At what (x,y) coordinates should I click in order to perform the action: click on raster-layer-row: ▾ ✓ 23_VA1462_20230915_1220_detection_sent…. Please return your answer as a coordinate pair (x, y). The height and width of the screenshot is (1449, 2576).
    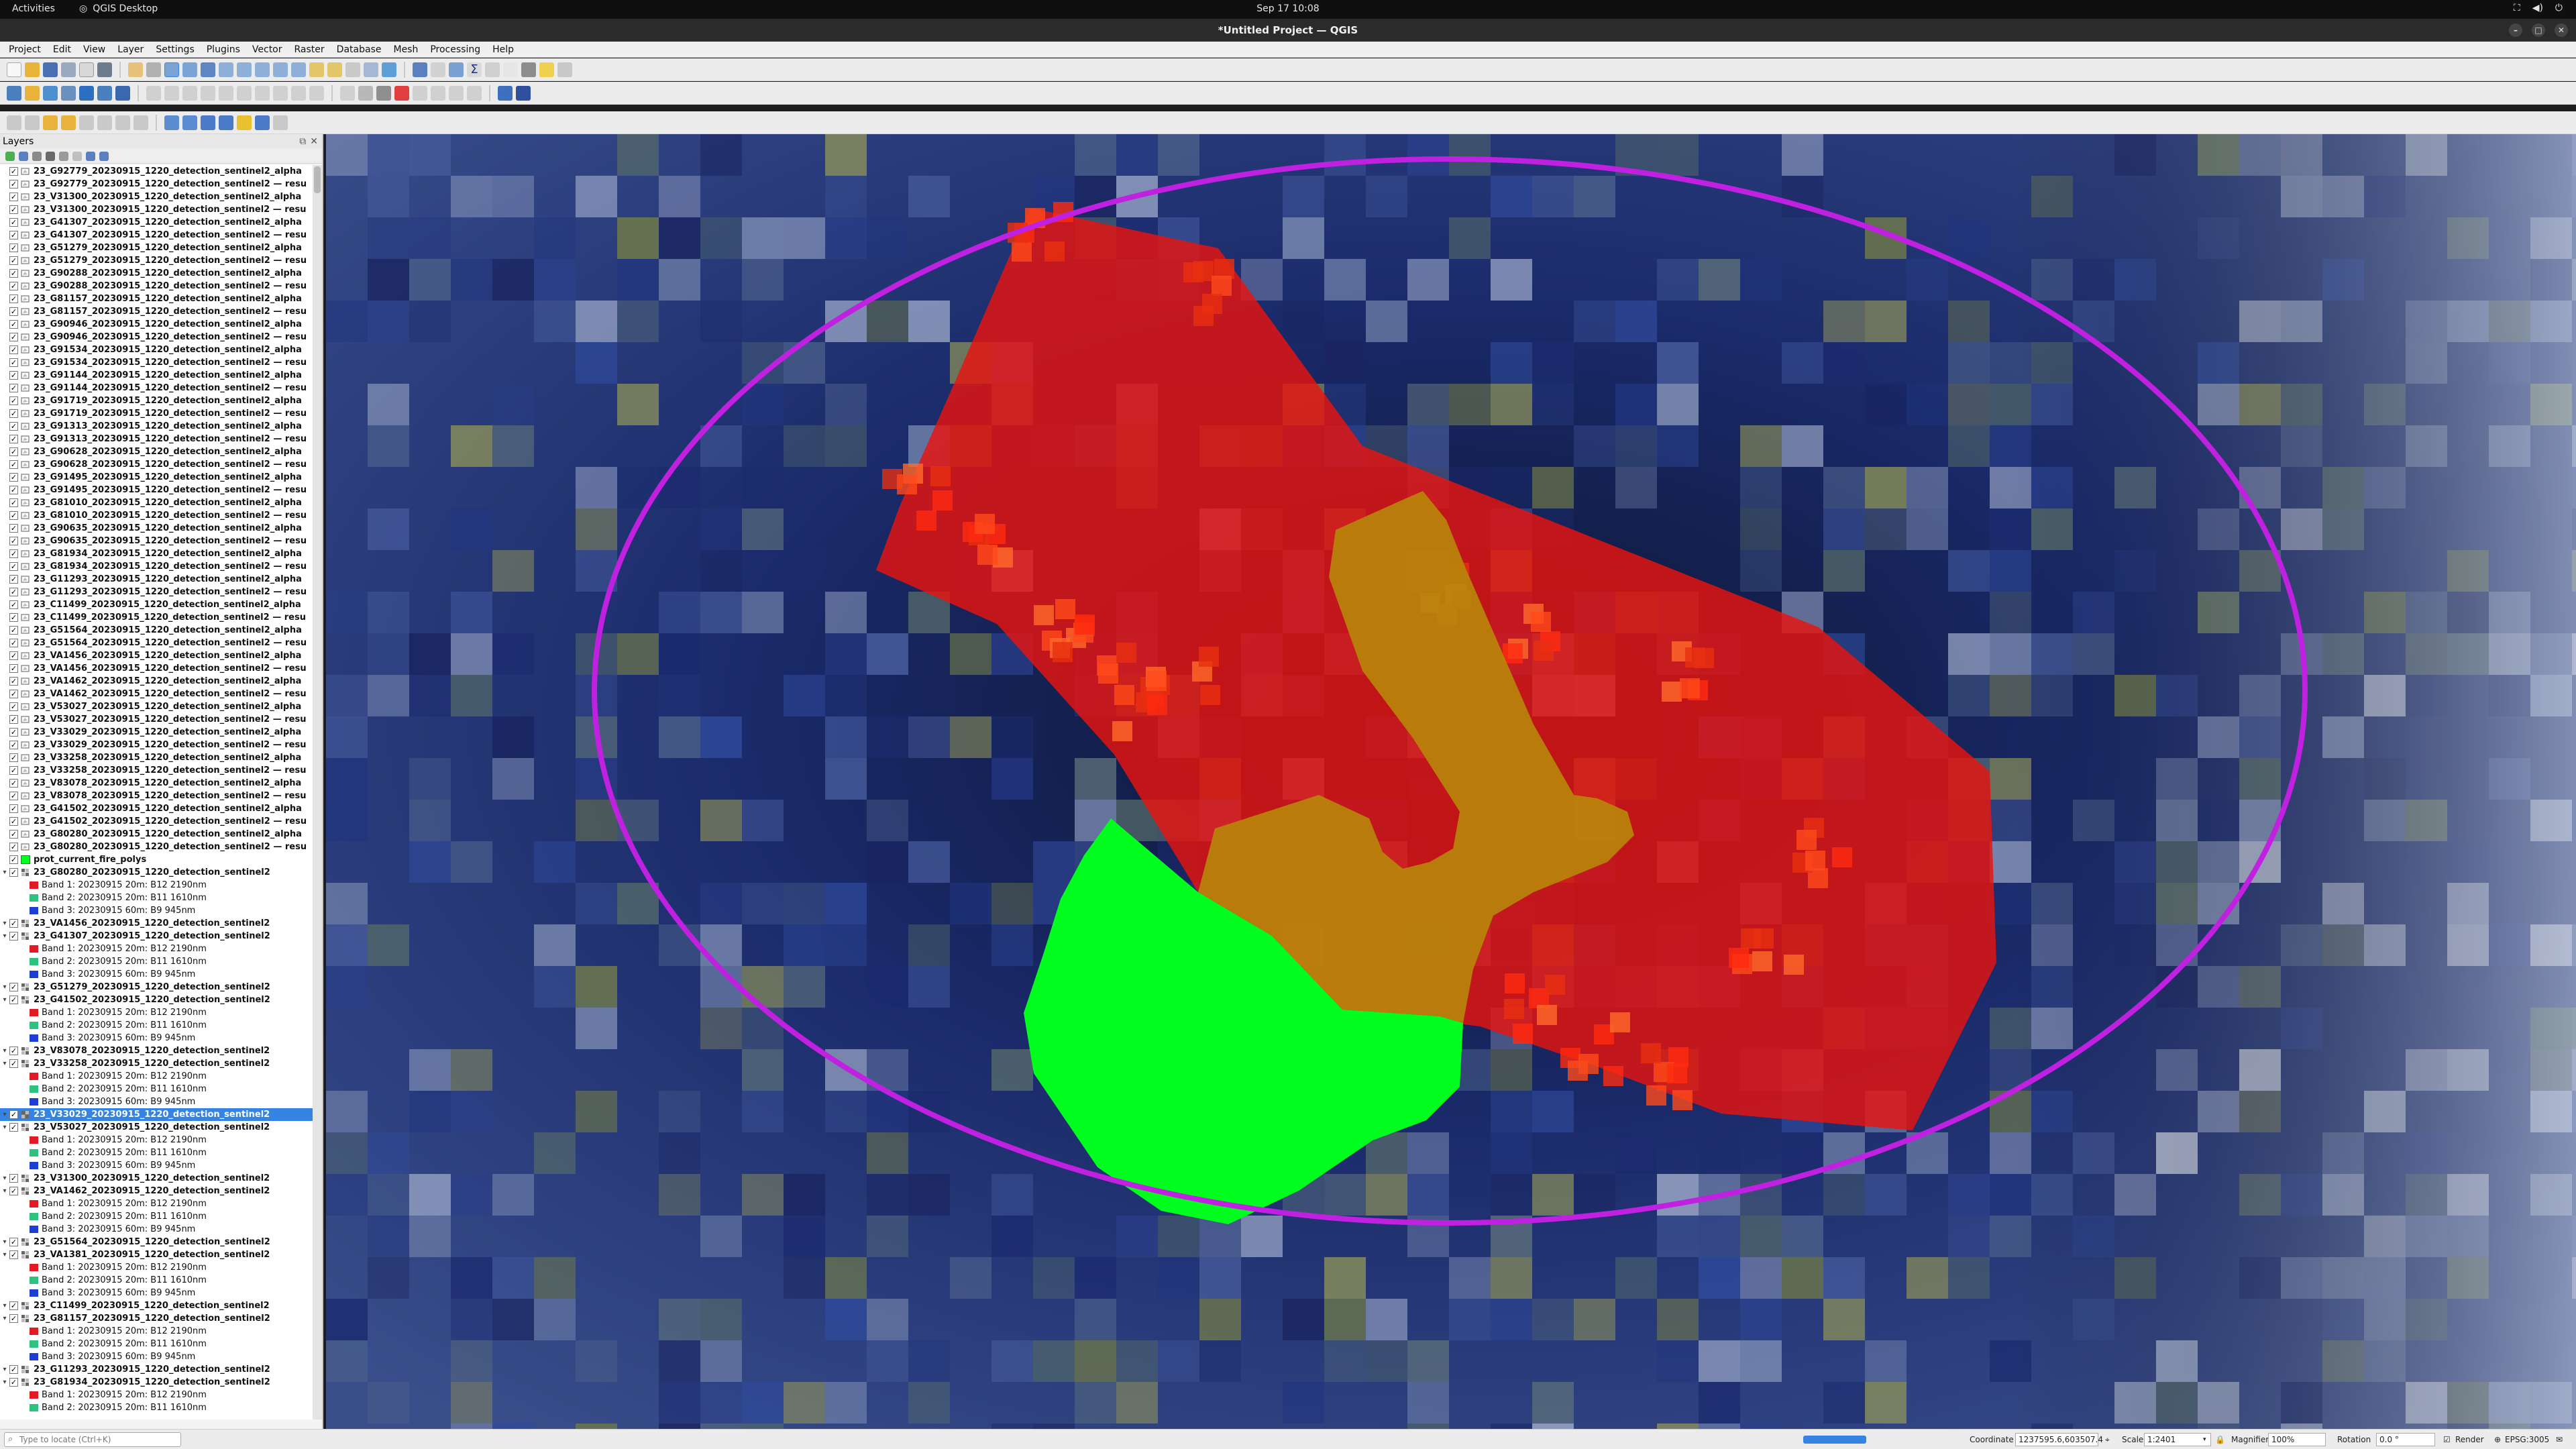
    Looking at the image, I should click on (156, 1191).